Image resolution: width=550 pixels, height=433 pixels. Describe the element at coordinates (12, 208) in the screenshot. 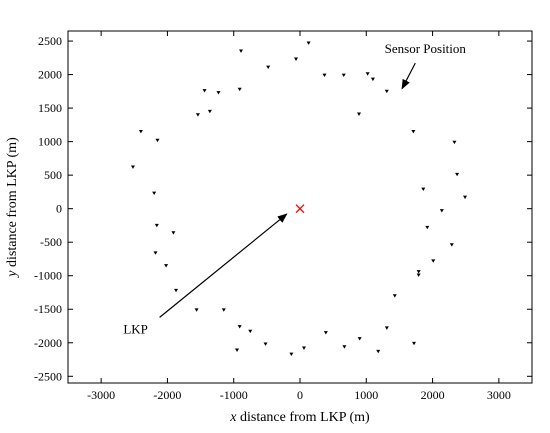

I see `y-axis-title: y distance from LKP (m)` at that location.